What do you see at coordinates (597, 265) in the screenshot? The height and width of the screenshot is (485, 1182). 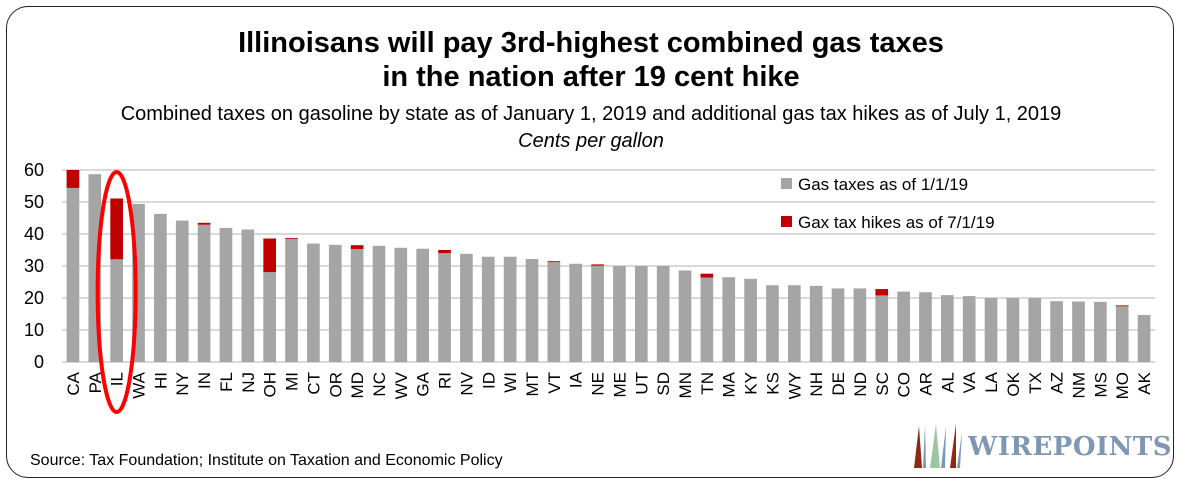 I see `bar-hike-ne` at bounding box center [597, 265].